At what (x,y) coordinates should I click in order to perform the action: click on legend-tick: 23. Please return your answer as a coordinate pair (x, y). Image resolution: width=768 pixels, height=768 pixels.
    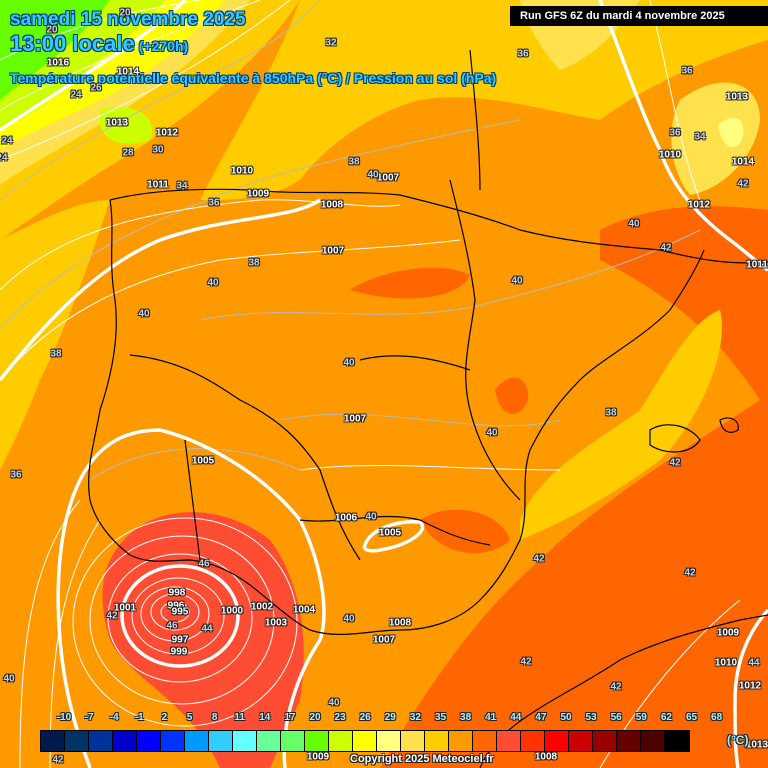
    Looking at the image, I should click on (340, 717).